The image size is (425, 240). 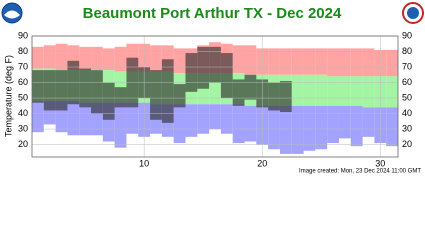 What do you see at coordinates (23, 35) in the screenshot?
I see `y-tick-label: 90` at bounding box center [23, 35].